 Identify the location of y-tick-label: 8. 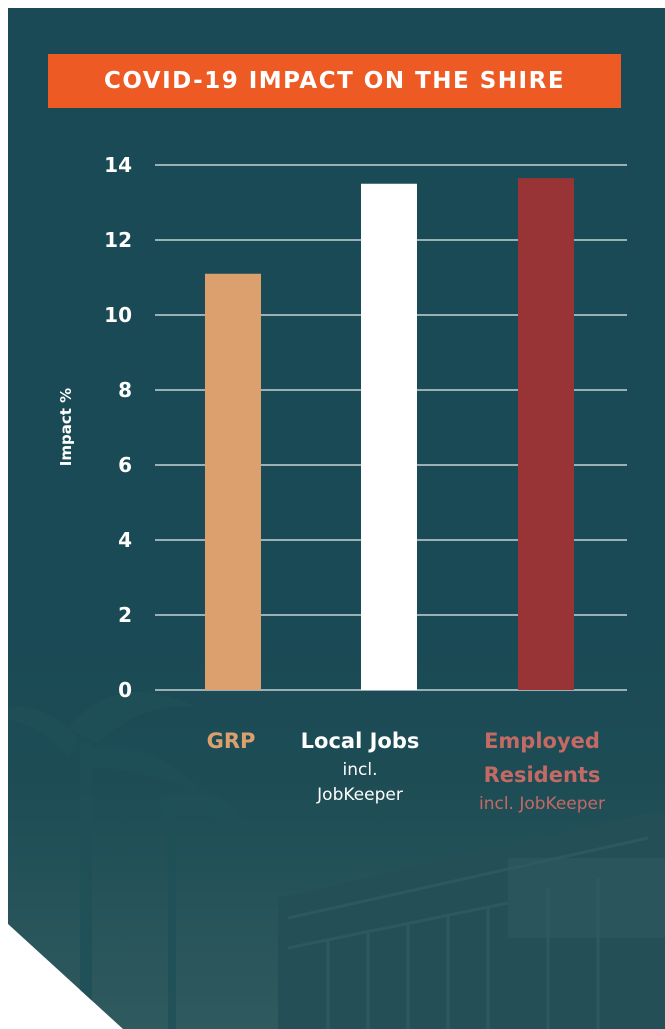
(125, 390).